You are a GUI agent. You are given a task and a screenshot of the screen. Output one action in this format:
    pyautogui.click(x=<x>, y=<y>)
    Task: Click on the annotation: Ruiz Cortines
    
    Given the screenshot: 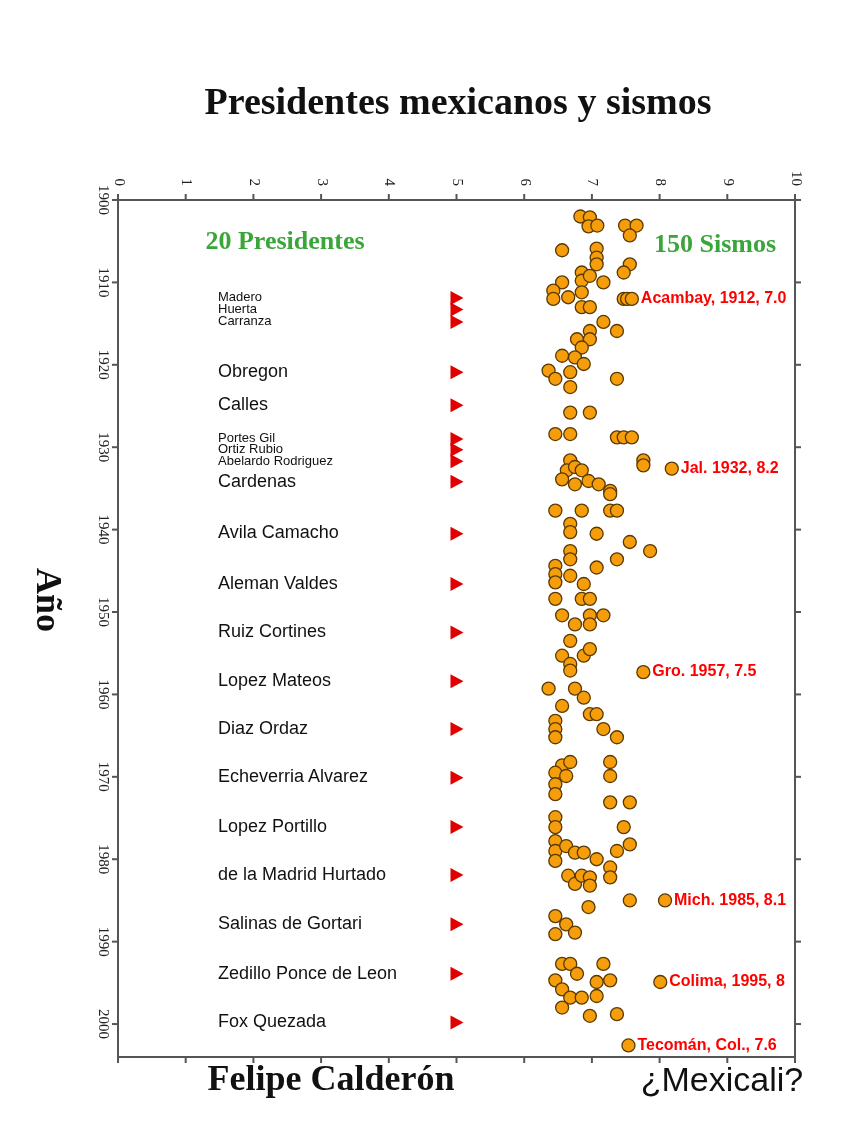 What is the action you would take?
    pyautogui.click(x=272, y=631)
    